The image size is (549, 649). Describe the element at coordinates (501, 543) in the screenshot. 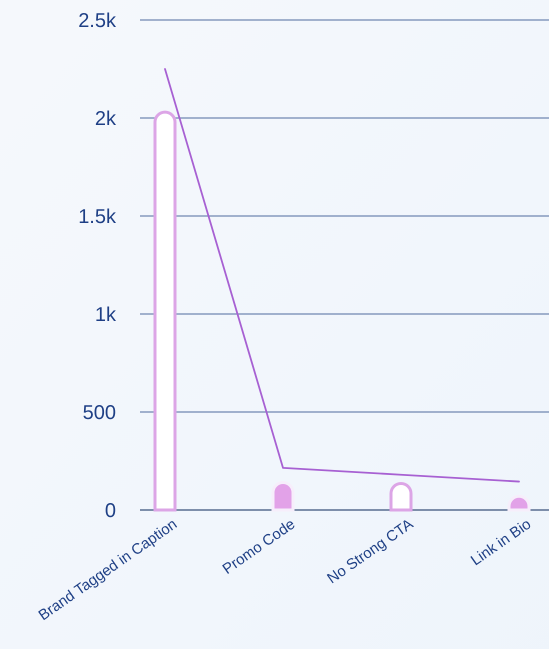

I see `x-tick-label: Link in Bio` at that location.